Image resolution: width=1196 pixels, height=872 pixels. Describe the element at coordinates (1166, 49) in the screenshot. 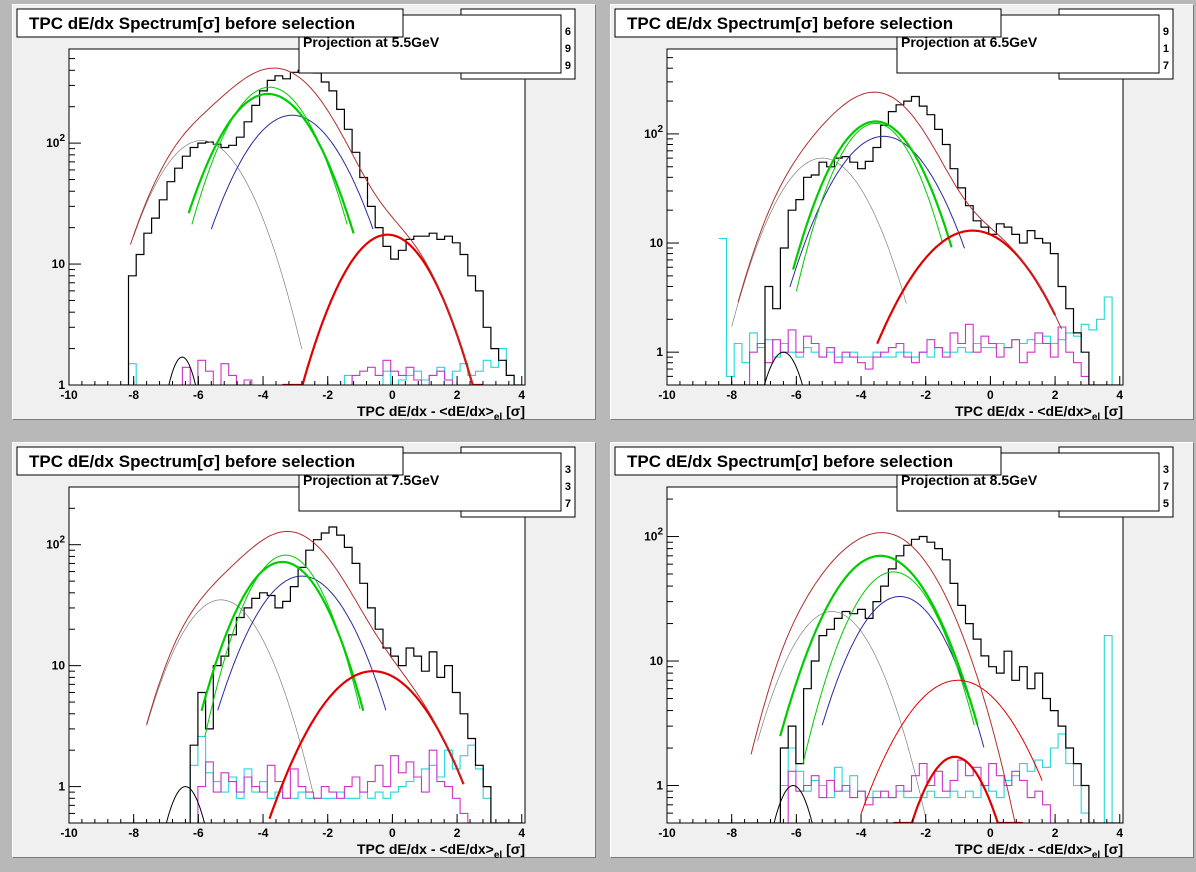

I see `stat-entry-digit: 1` at that location.